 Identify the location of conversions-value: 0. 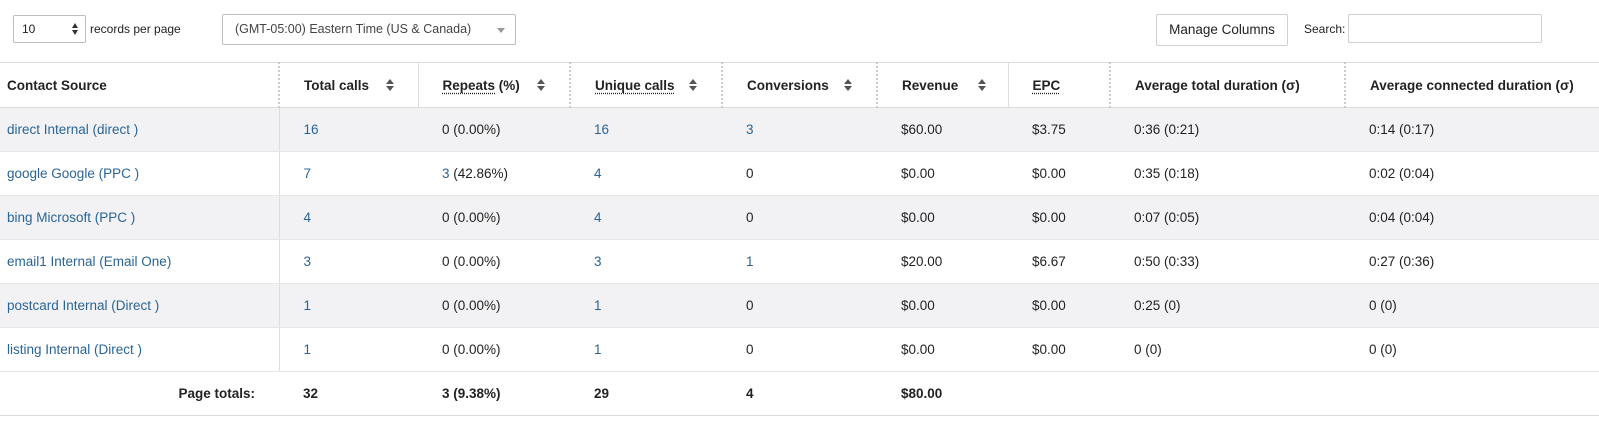
(750, 349).